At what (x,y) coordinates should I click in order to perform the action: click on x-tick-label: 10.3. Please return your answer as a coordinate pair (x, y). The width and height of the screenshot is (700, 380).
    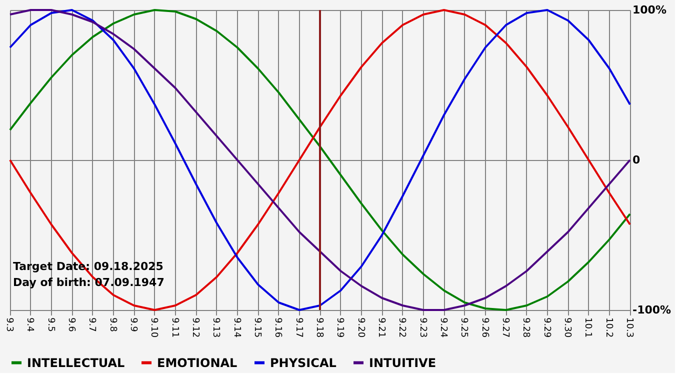
    Looking at the image, I should click on (629, 328).